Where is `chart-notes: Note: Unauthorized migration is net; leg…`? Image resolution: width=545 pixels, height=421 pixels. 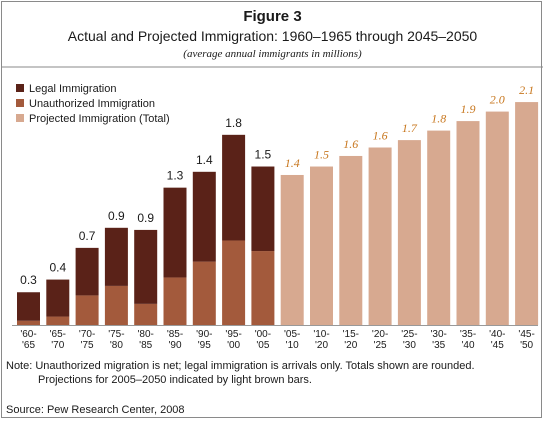 chart-notes: Note: Unauthorized migration is net; leg… is located at coordinates (240, 373).